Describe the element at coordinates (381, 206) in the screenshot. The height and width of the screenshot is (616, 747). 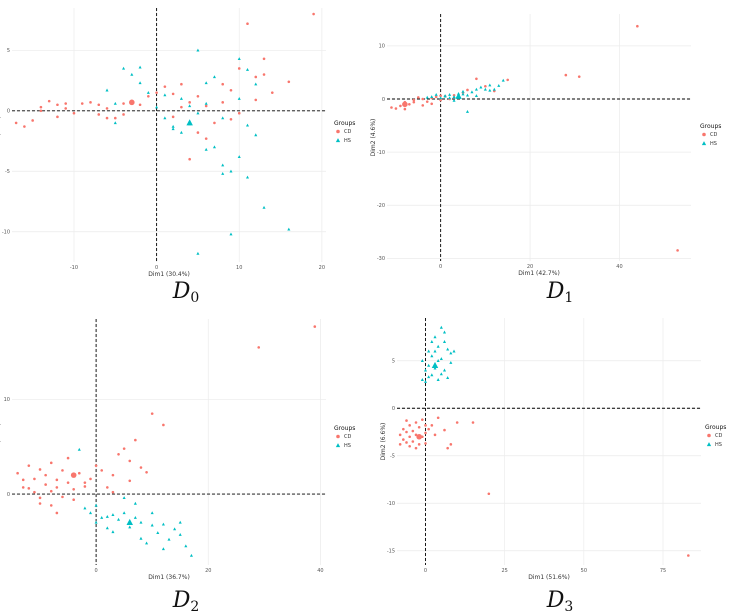
I see `y-tick-label: -20` at that location.